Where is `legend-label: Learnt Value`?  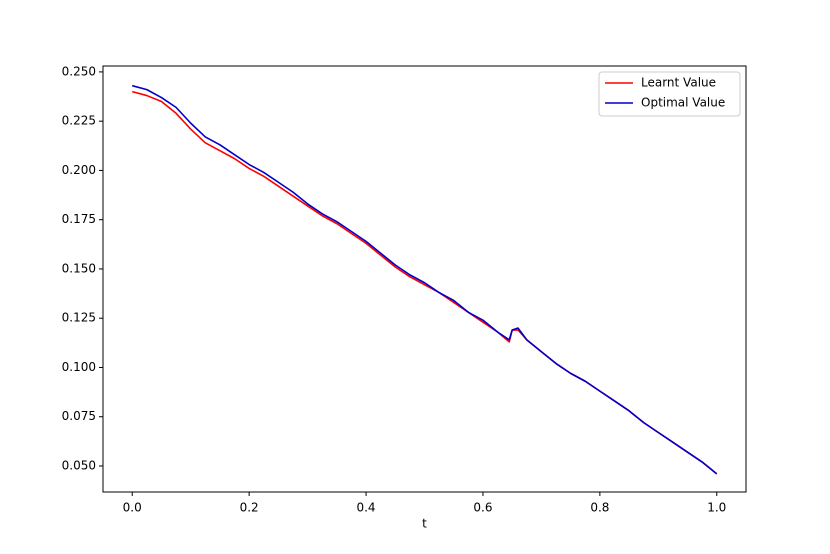 legend-label: Learnt Value is located at coordinates (678, 83).